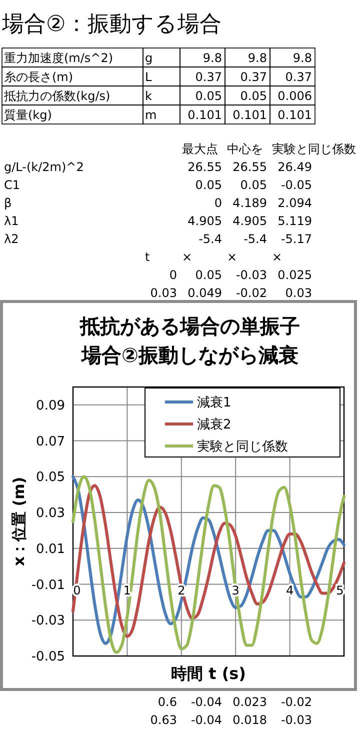 This screenshot has height=730, width=361. Describe the element at coordinates (12, 185) in the screenshot. I see `text: C1` at that location.